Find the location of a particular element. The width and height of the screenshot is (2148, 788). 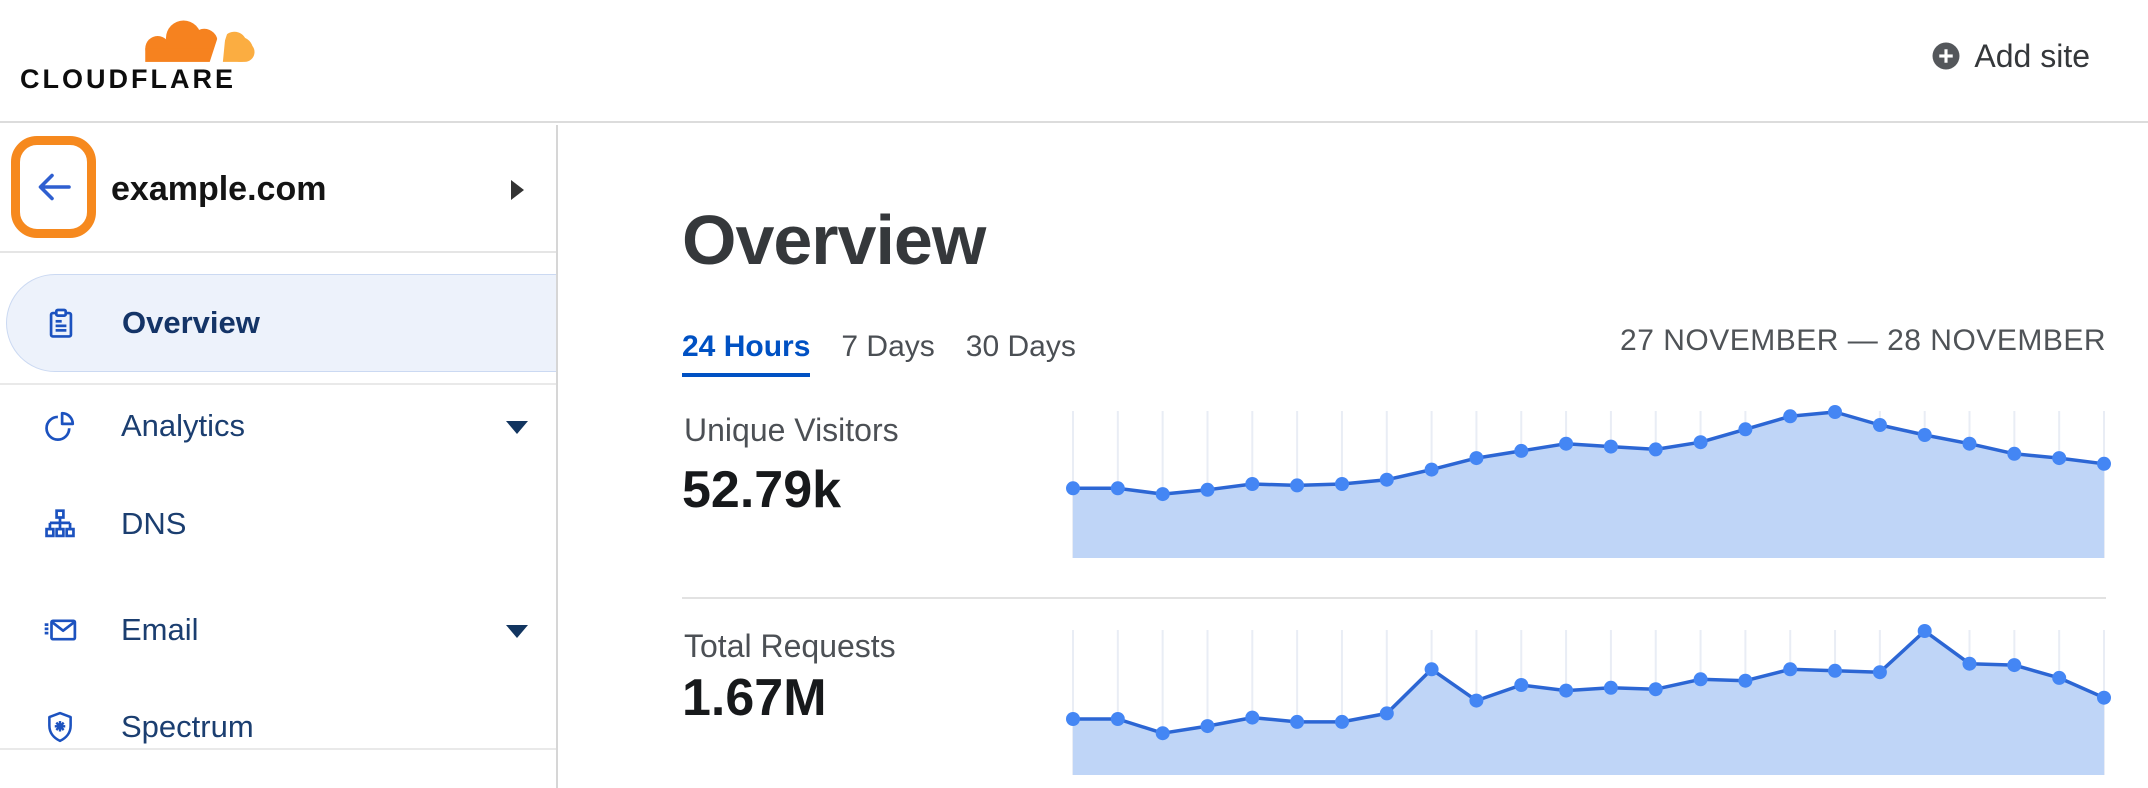

sidebar-item-label: Email is located at coordinates (160, 629).